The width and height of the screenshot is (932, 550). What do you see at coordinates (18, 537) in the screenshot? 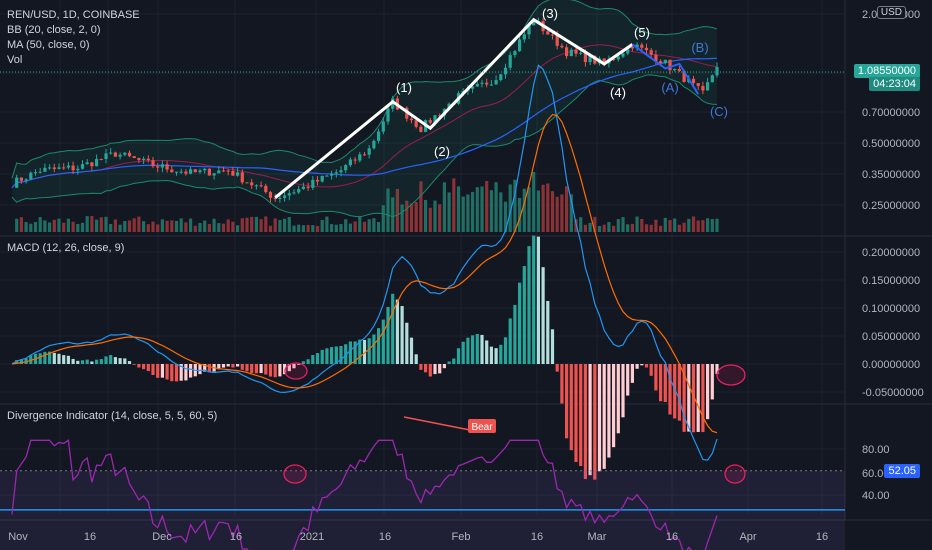
I see `x-tick-label: Nov` at bounding box center [18, 537].